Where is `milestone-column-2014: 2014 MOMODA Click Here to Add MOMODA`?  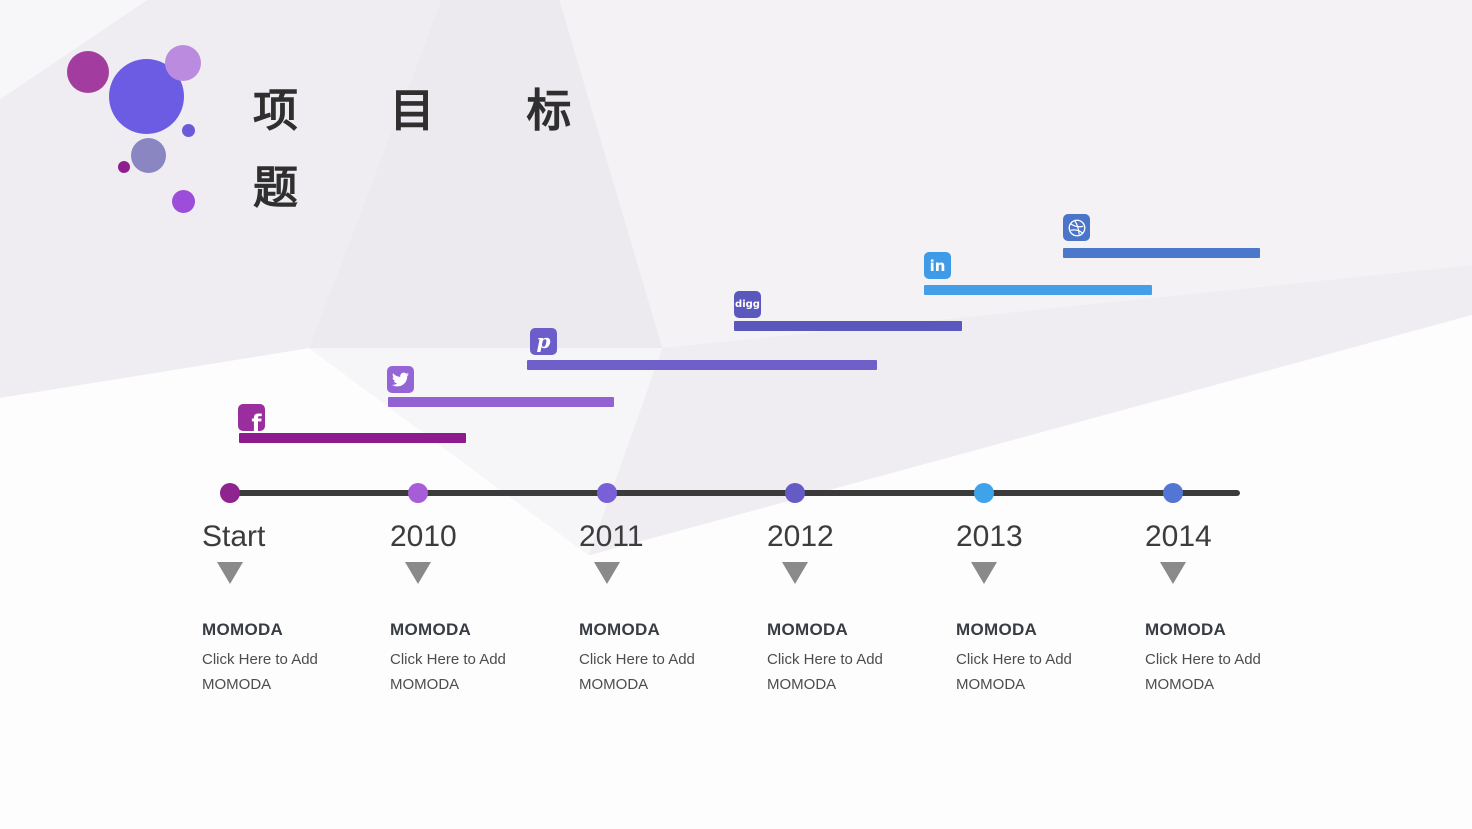 milestone-column-2014: 2014 MOMODA Click Here to Add MOMODA is located at coordinates (1225, 615).